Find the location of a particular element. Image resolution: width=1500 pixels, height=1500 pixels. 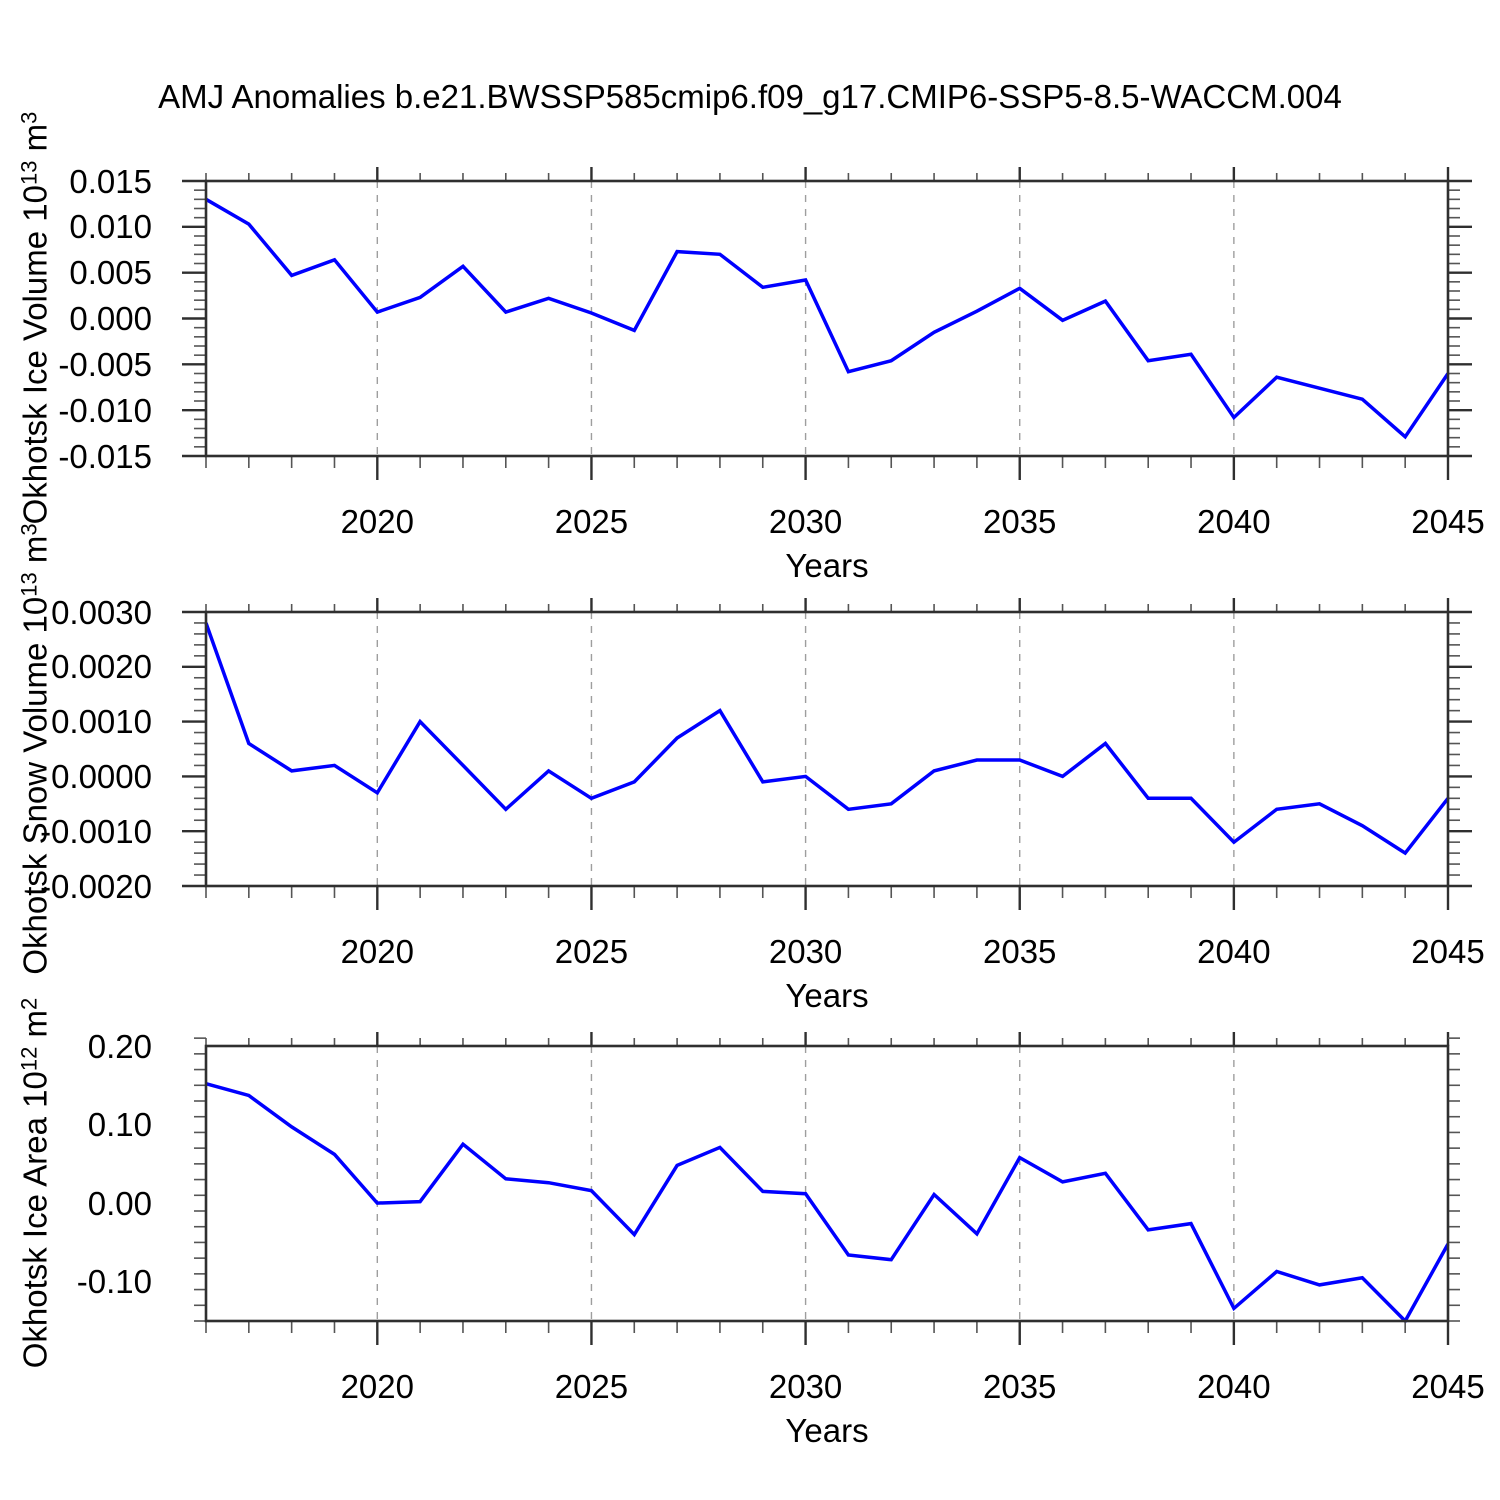

y-tick-label: 0.00 is located at coordinates (119, 1203).